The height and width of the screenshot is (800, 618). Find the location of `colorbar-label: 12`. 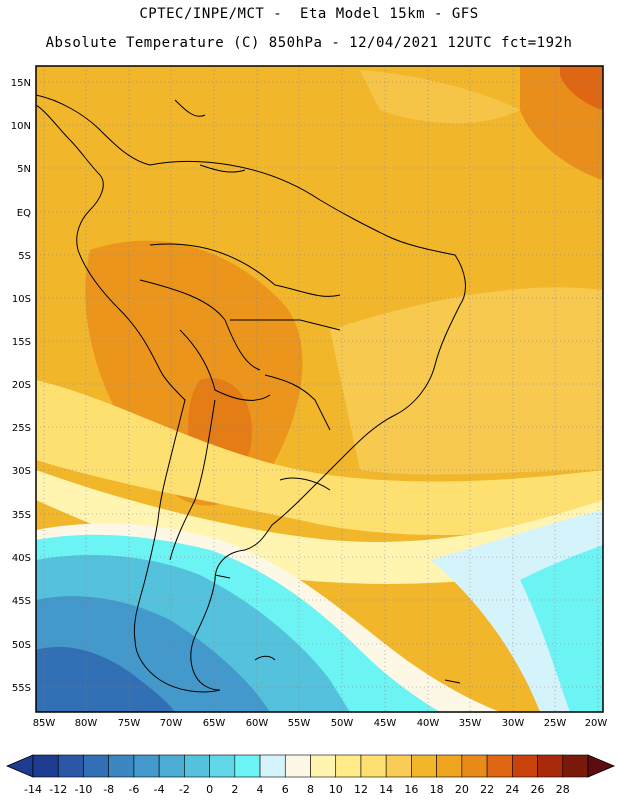

colorbar-label: 12 is located at coordinates (361, 789).